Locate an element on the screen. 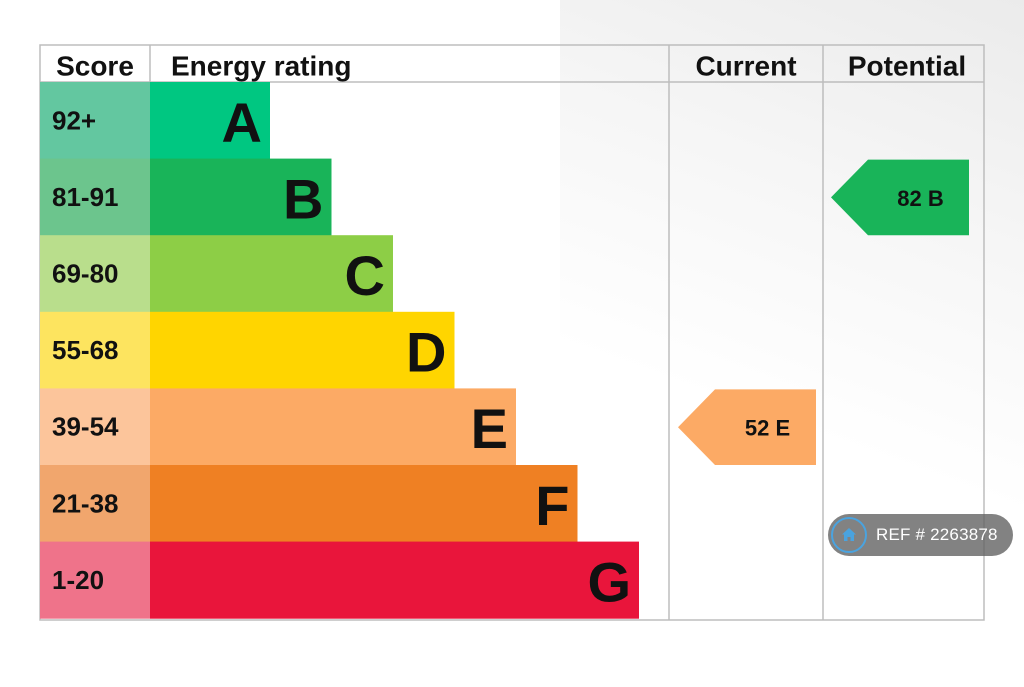 This screenshot has height=687, width=1024. band-letter-b: B is located at coordinates (303, 198).